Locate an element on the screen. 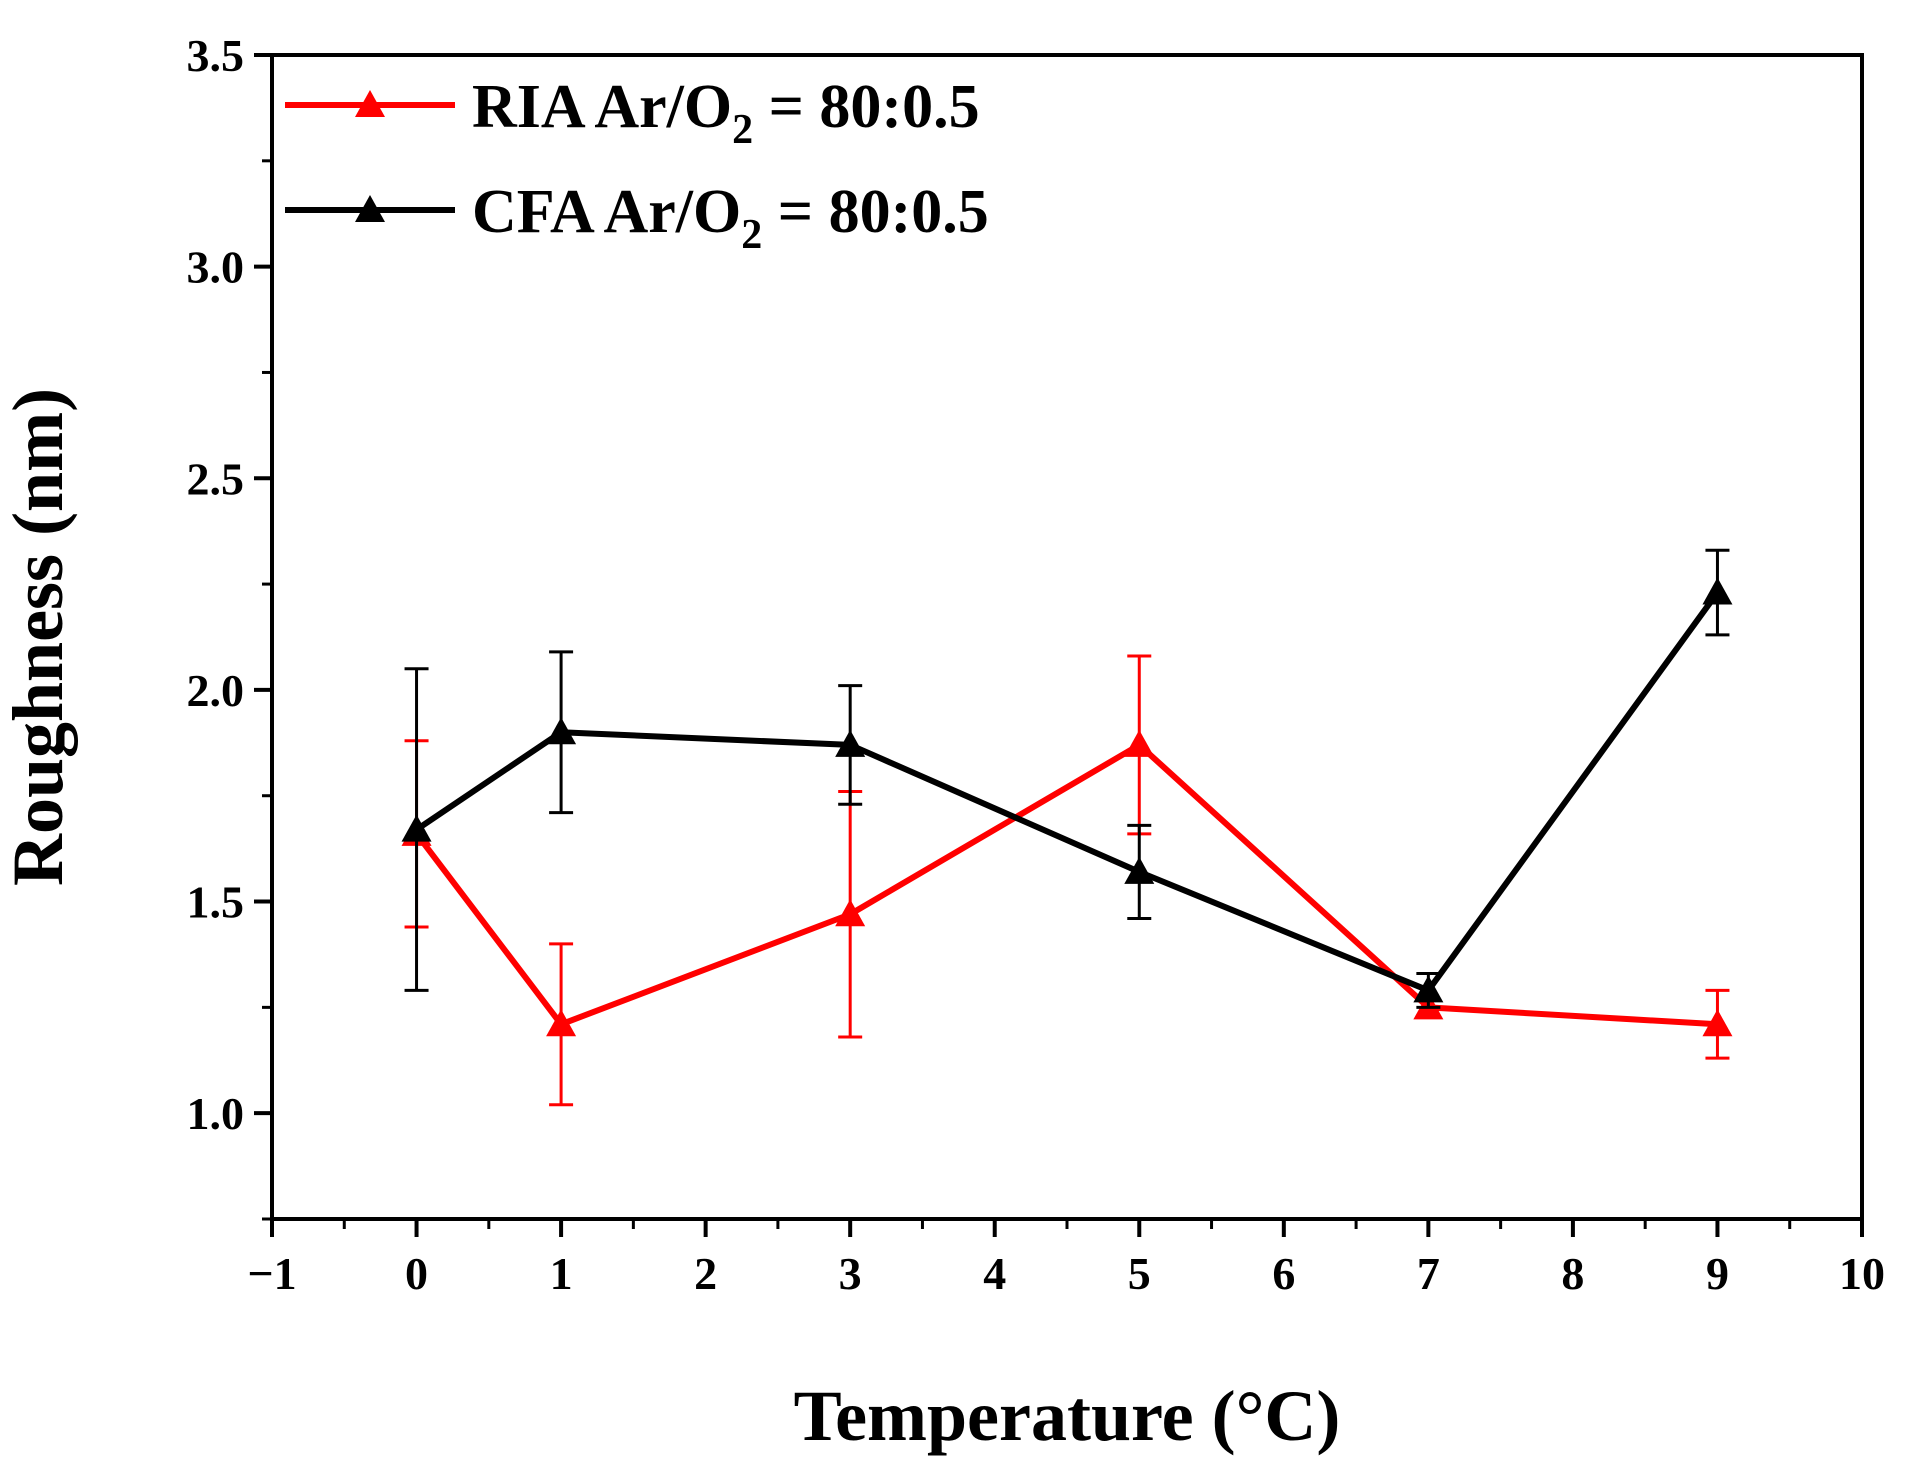 The width and height of the screenshot is (1907, 1457). x-tick-label: −1 is located at coordinates (271, 1273).